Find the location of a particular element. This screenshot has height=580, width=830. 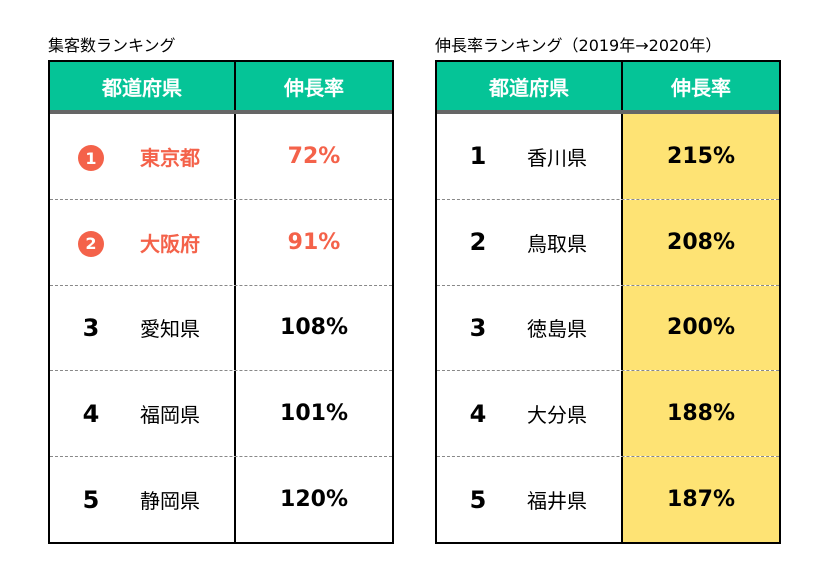

table-row: 3 徳島県 200% is located at coordinates (608, 328).